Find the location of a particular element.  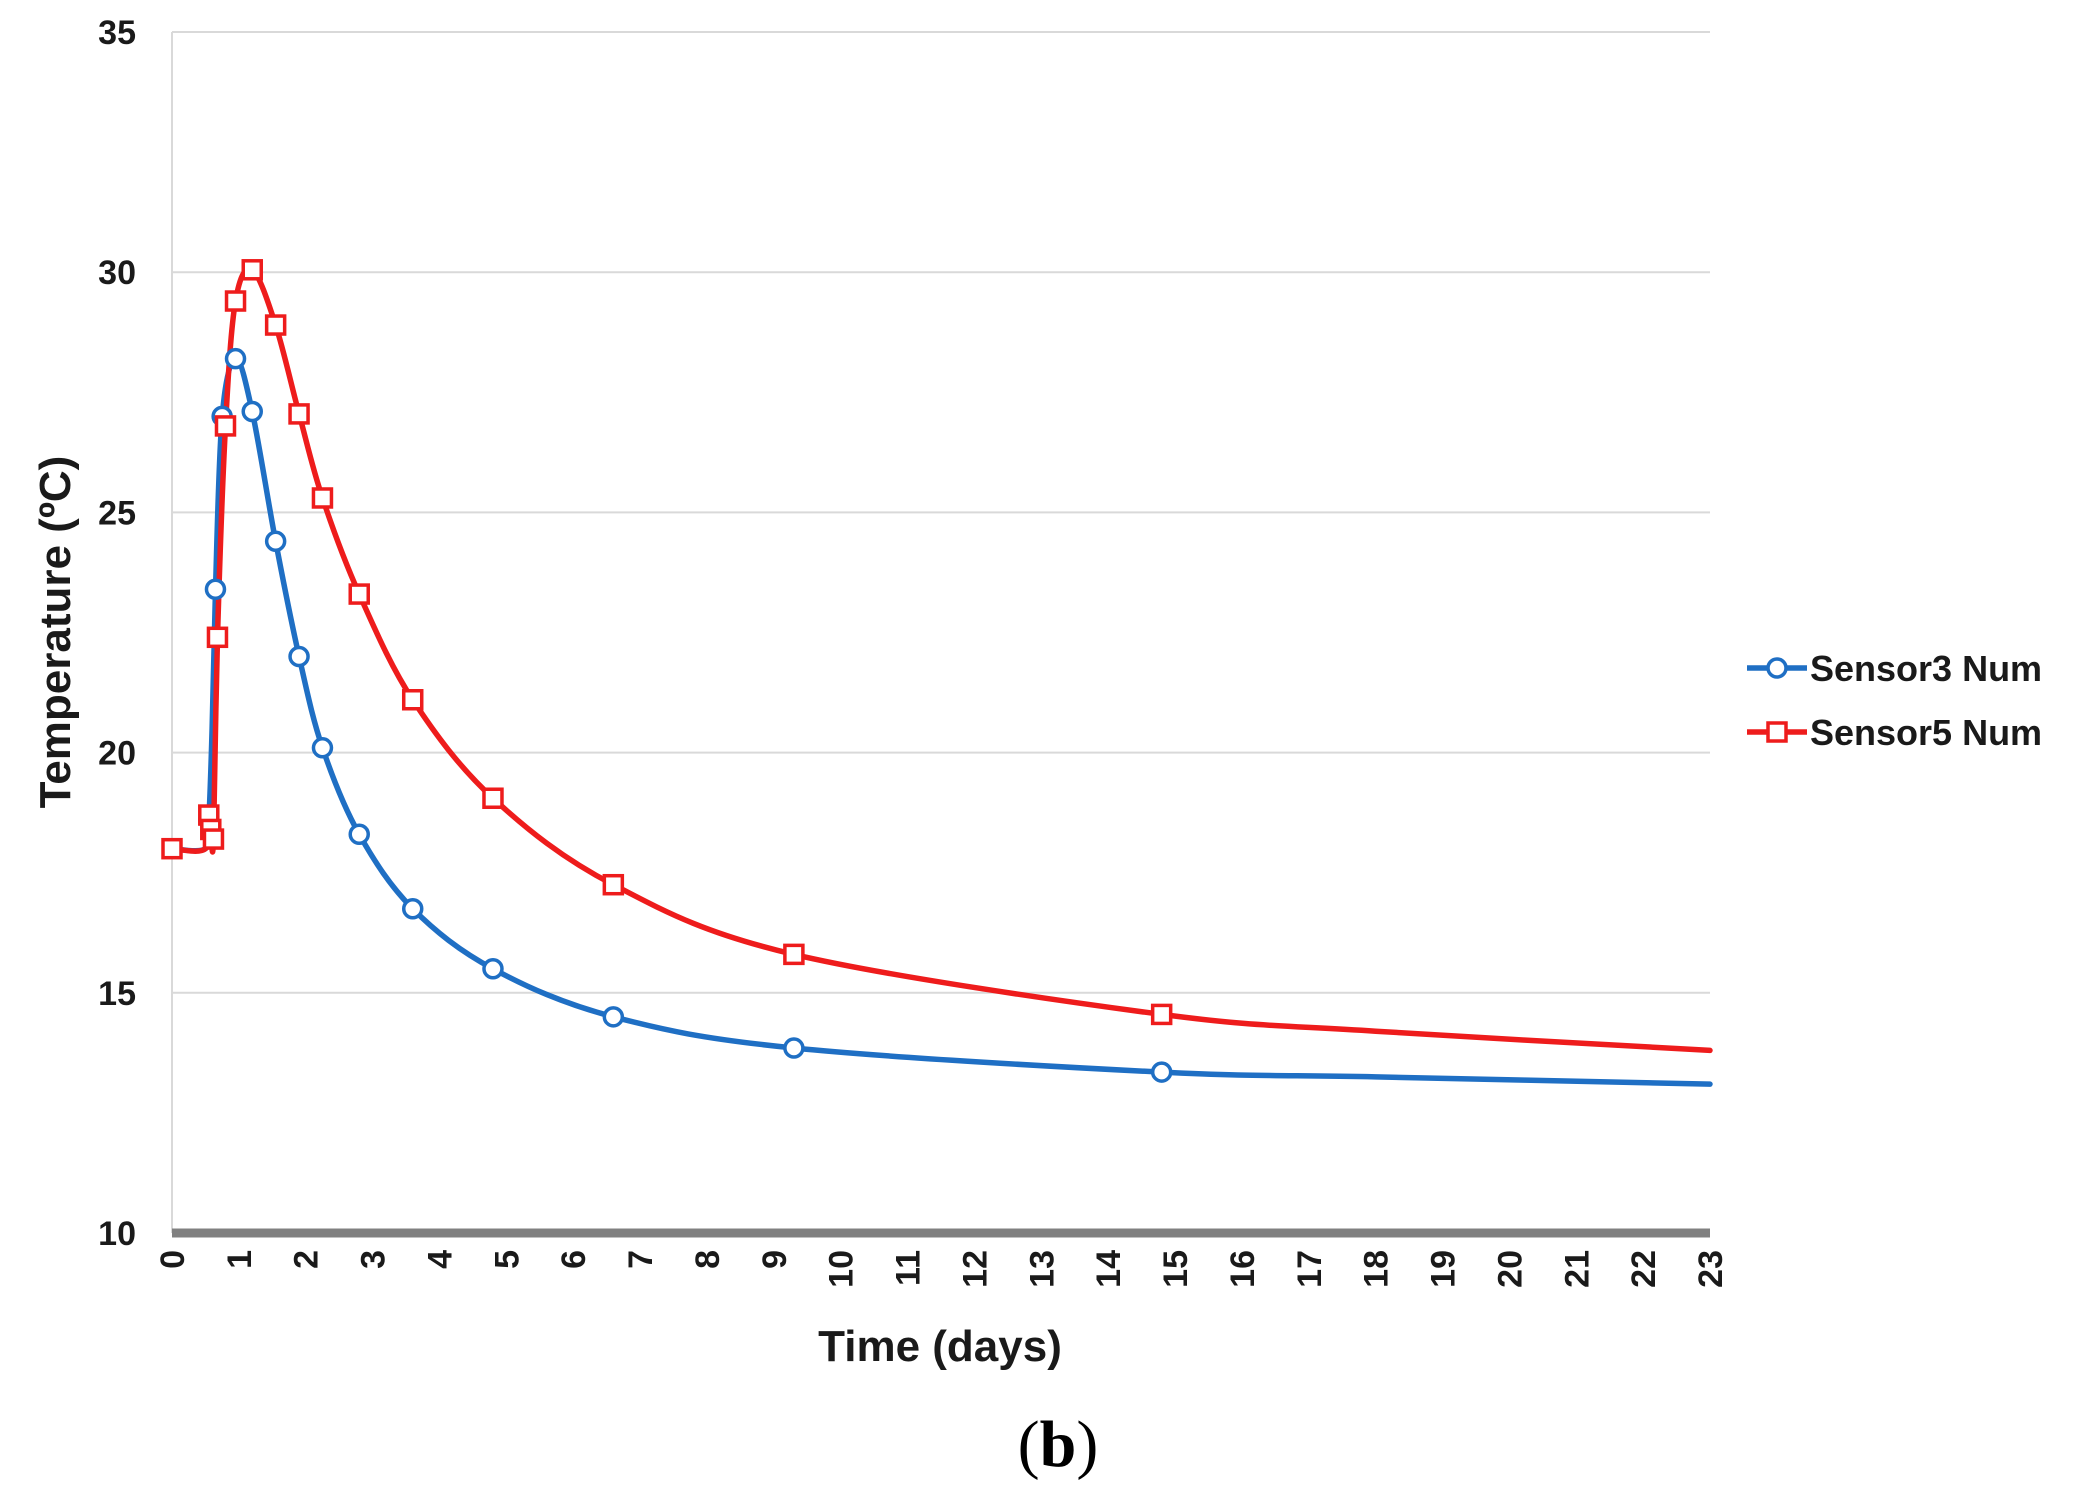

x-tick-label-0: 0 is located at coordinates (173, 1259).